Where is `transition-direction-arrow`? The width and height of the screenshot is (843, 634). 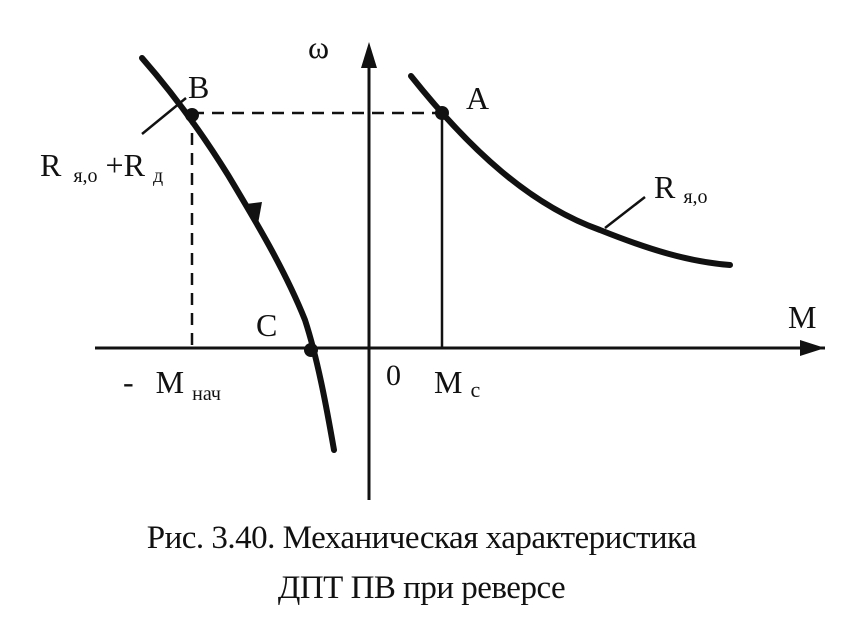 transition-direction-arrow is located at coordinates (254, 213).